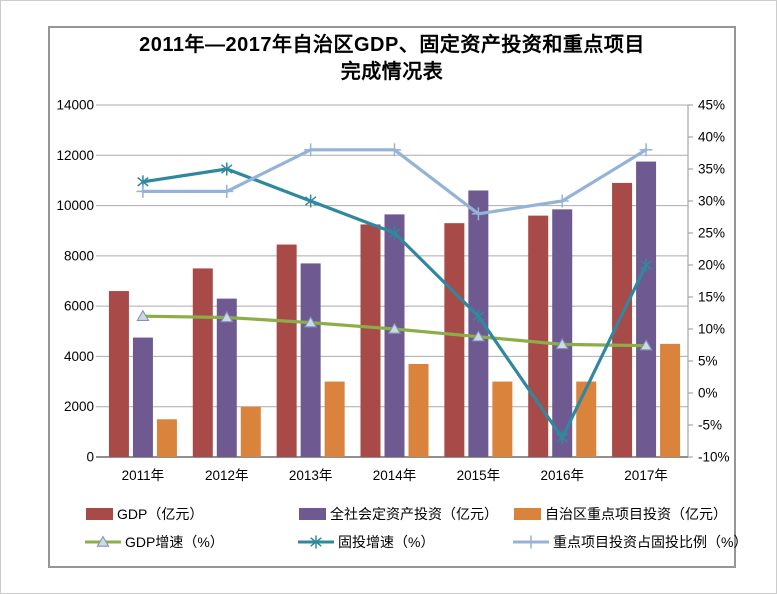 The height and width of the screenshot is (594, 777). Describe the element at coordinates (312, 514) in the screenshot. I see `fixed-investment-bar-swatch-icon` at that location.